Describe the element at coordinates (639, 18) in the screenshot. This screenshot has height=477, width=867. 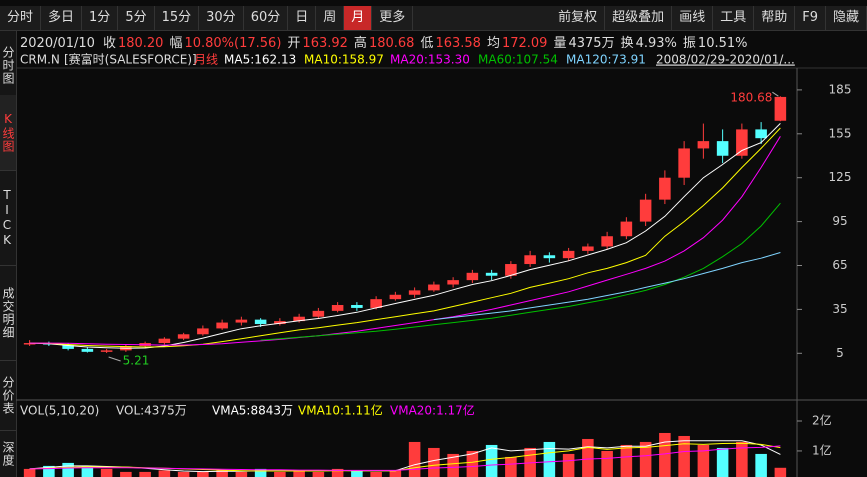
I see `toolbar-button: 超级叠加` at that location.